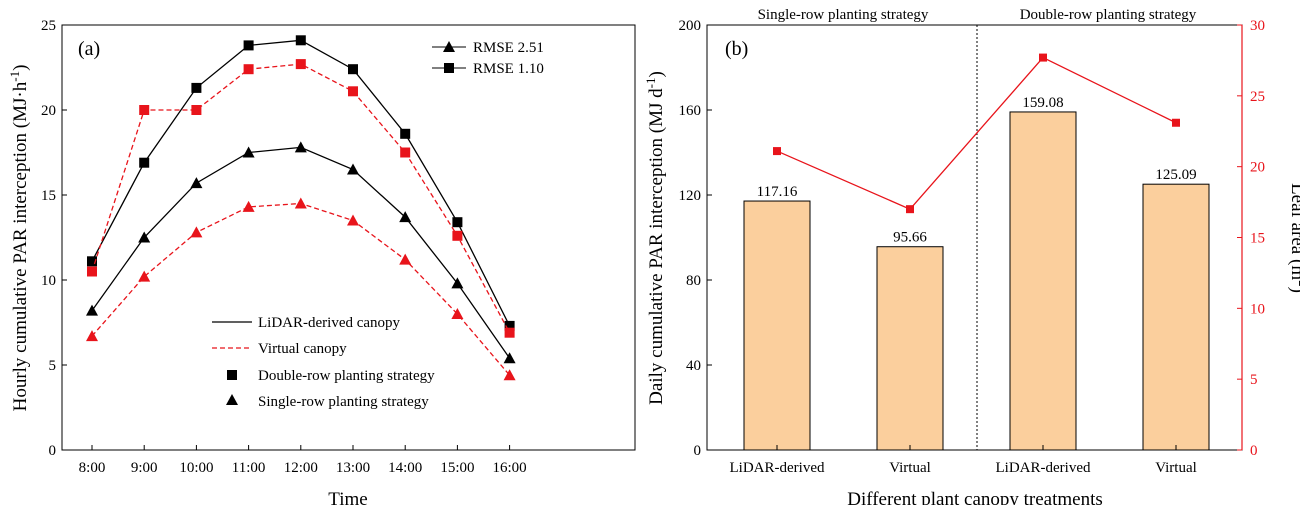 The width and height of the screenshot is (1300, 505). What do you see at coordinates (89, 49) in the screenshot?
I see `panel-label-a: (a)` at bounding box center [89, 49].